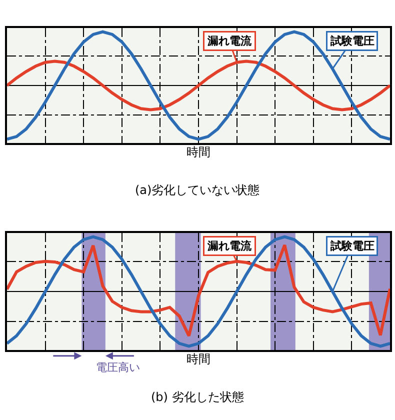 The image size is (395, 420). What do you see at coordinates (197, 190) in the screenshot?
I see `text: (a)劣化していない状態` at bounding box center [197, 190].